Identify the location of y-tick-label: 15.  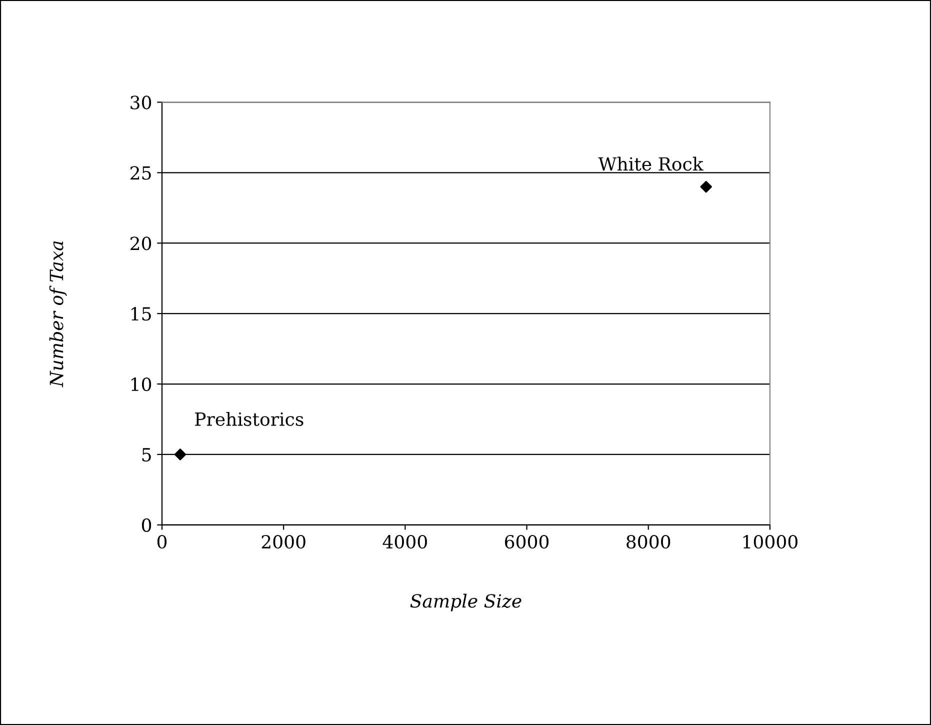
(141, 314).